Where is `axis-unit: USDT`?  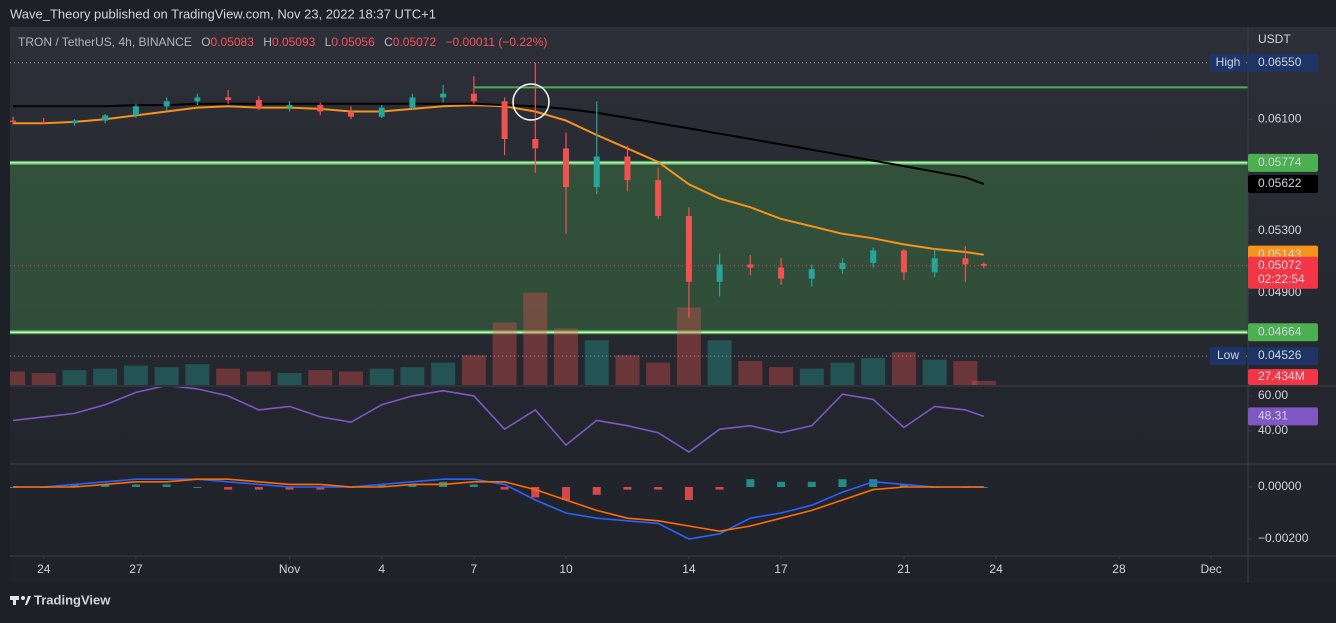 axis-unit: USDT is located at coordinates (1274, 39).